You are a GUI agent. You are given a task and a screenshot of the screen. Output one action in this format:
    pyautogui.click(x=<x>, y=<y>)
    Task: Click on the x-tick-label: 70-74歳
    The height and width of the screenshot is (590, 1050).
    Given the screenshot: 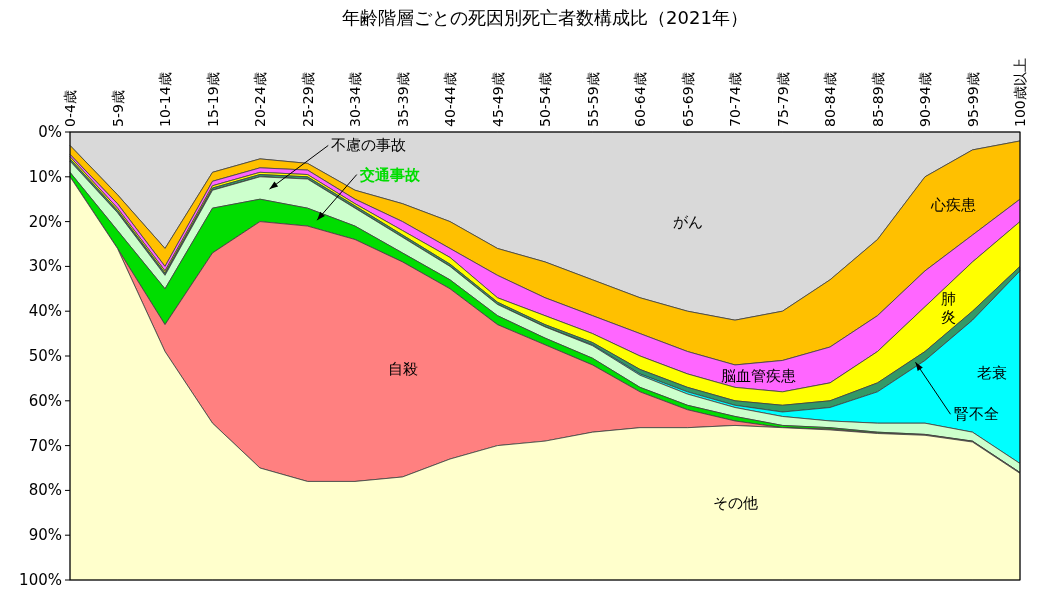 What is the action you would take?
    pyautogui.click(x=735, y=99)
    